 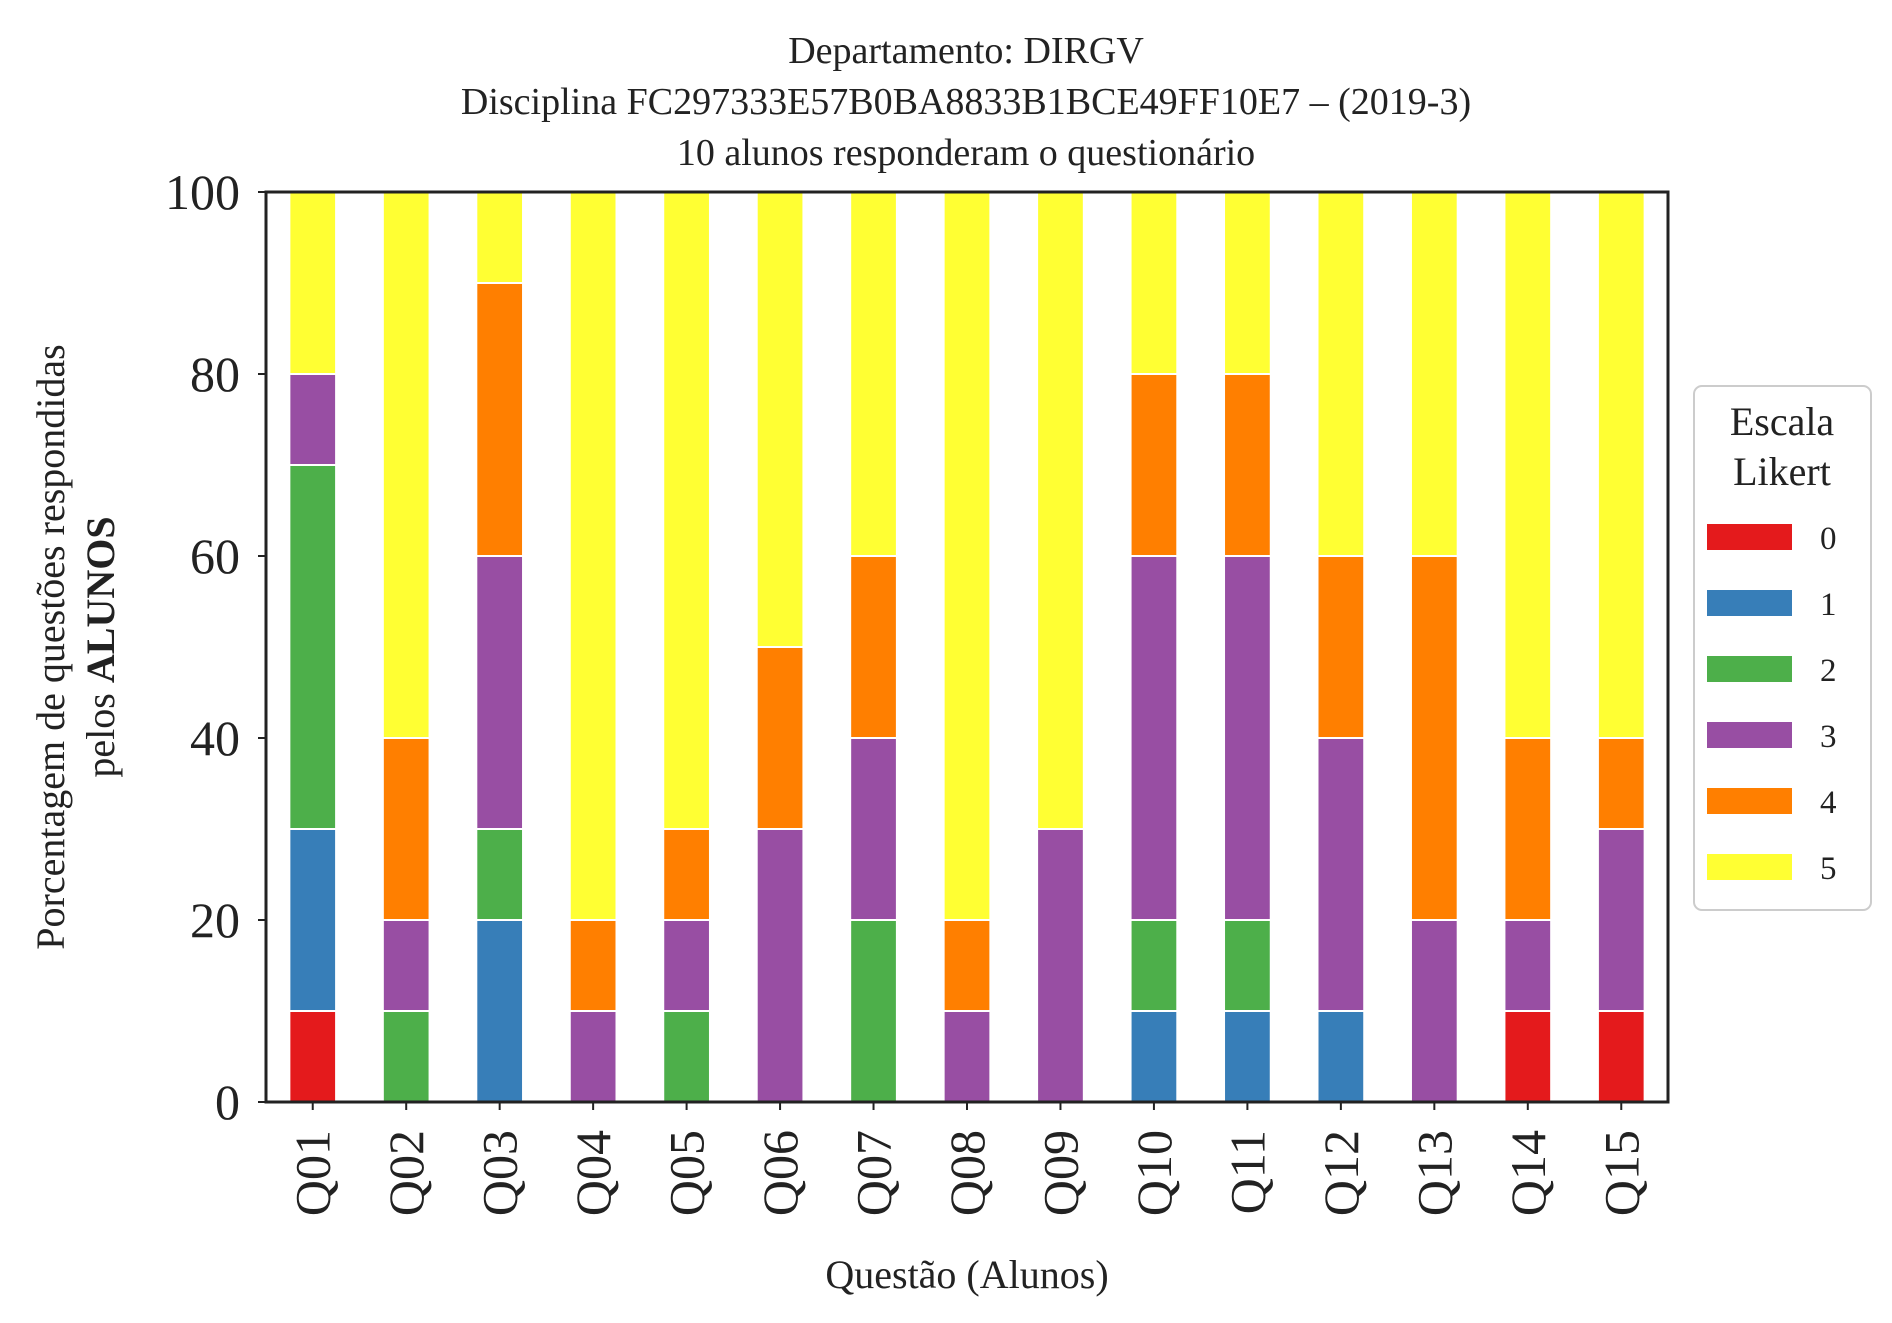 I want to click on y-axis-ticks: 0 20 40 60 80 100, so click(x=215, y=647).